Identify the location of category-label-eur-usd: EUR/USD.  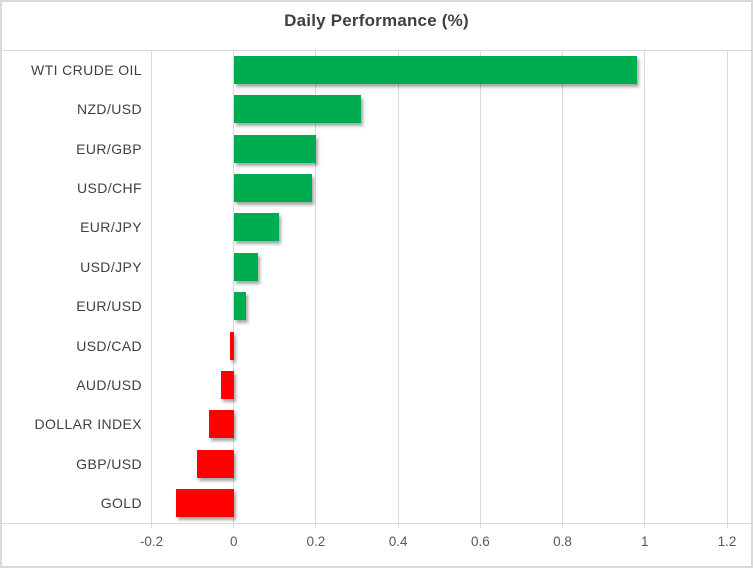
(109, 306).